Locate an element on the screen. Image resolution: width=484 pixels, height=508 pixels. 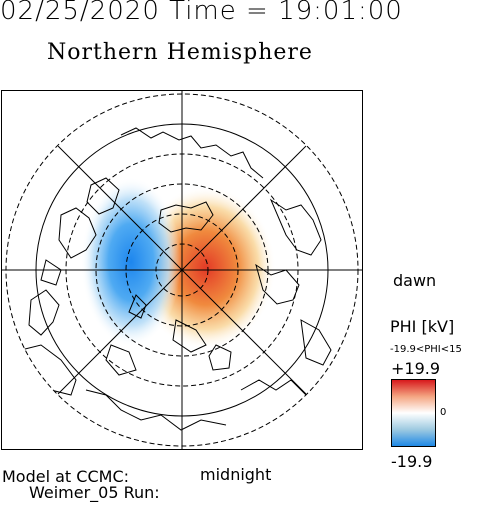
colorbar-mid-label: 0 is located at coordinates (443, 412).